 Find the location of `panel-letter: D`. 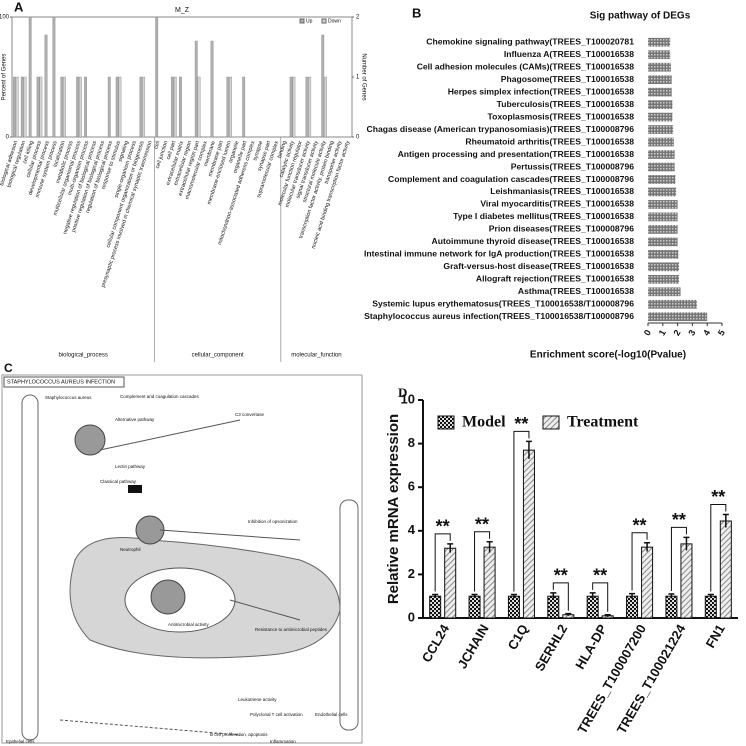

panel-letter: D is located at coordinates (402, 392).